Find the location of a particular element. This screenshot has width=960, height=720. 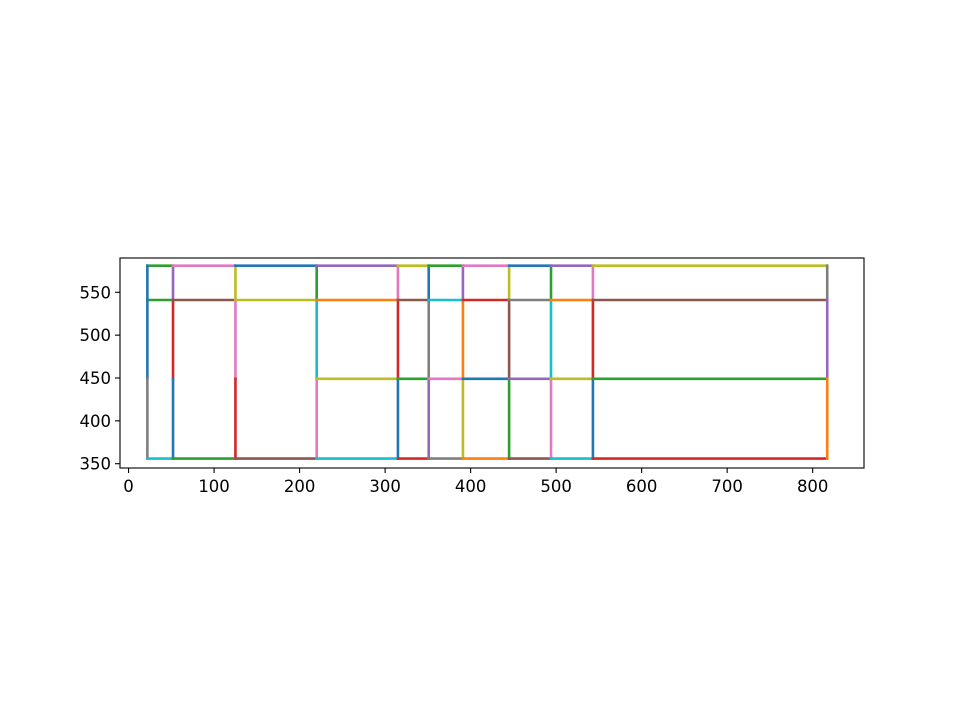

x-axis: 0 100 200 300 400 500 600 700 800 is located at coordinates (475, 482).